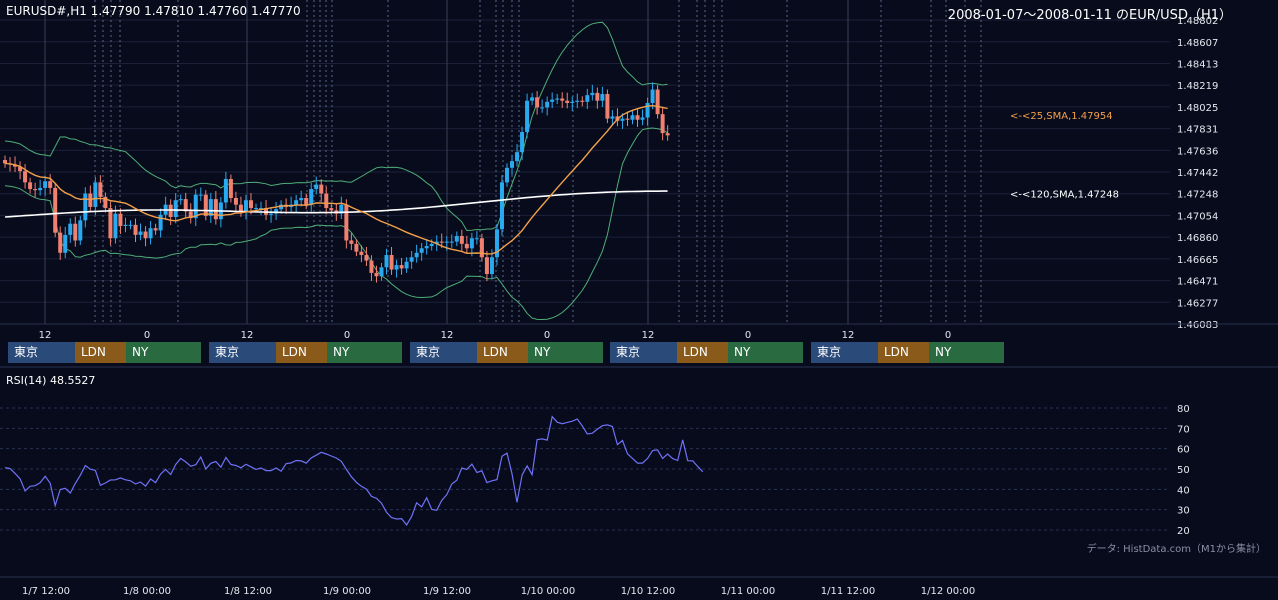 Image resolution: width=1278 pixels, height=600 pixels. What do you see at coordinates (648, 591) in the screenshot?
I see `time-axis-label: 1/10 12:00` at bounding box center [648, 591].